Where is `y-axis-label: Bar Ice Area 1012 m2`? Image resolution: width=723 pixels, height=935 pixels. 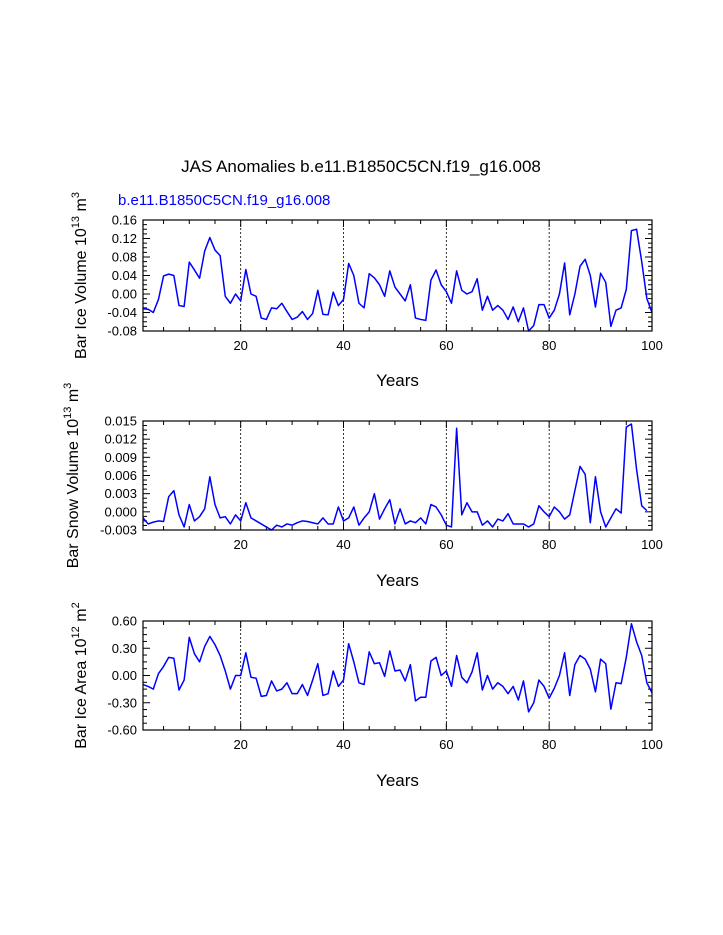 y-axis-label: Bar Ice Area 1012 m2 is located at coordinates (80, 675).